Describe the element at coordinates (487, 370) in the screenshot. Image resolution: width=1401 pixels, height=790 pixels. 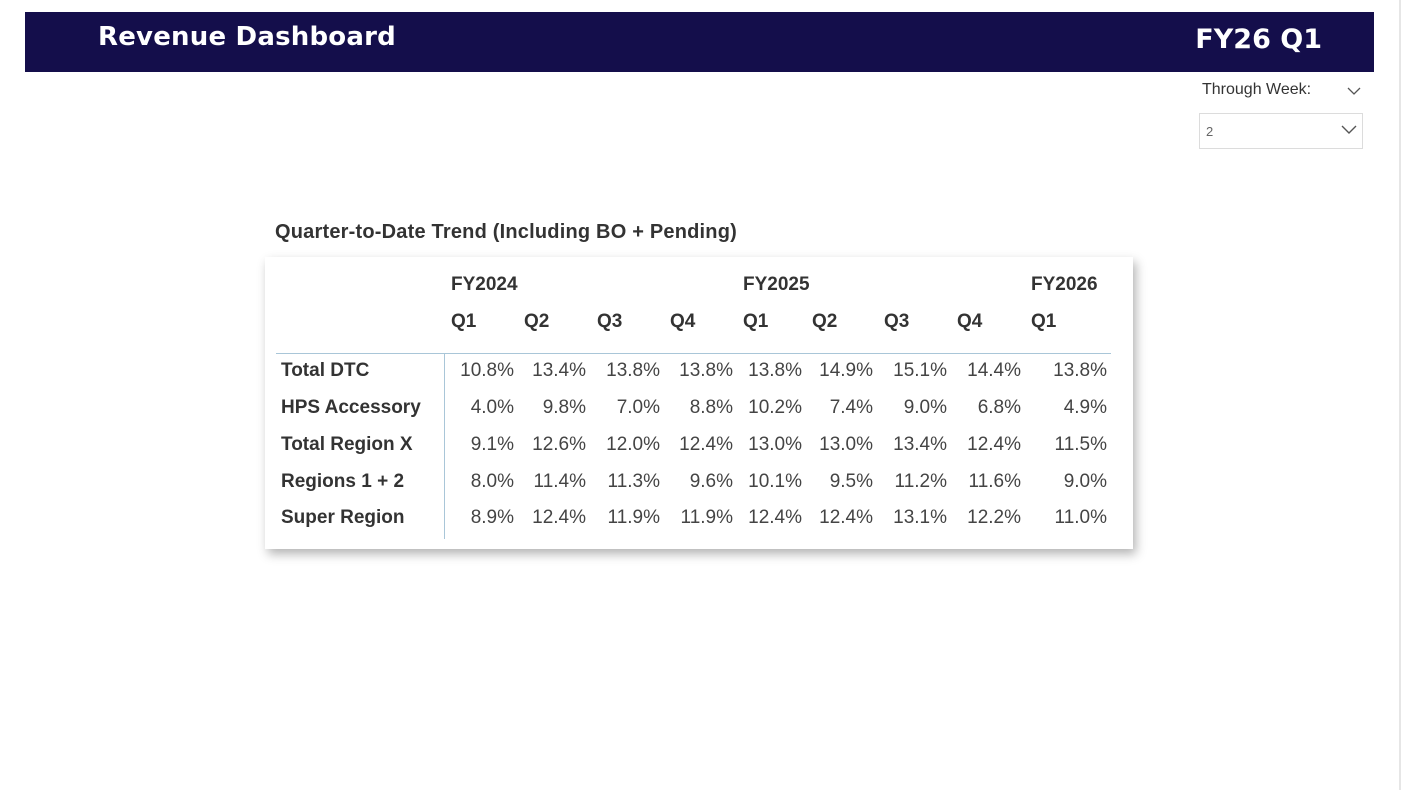
I see `table-cell: 10.8%` at that location.